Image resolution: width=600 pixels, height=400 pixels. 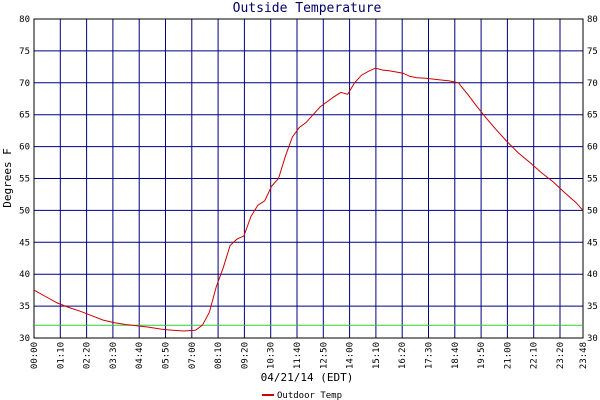 I want to click on x-tick-label: 17:30, so click(x=430, y=355).